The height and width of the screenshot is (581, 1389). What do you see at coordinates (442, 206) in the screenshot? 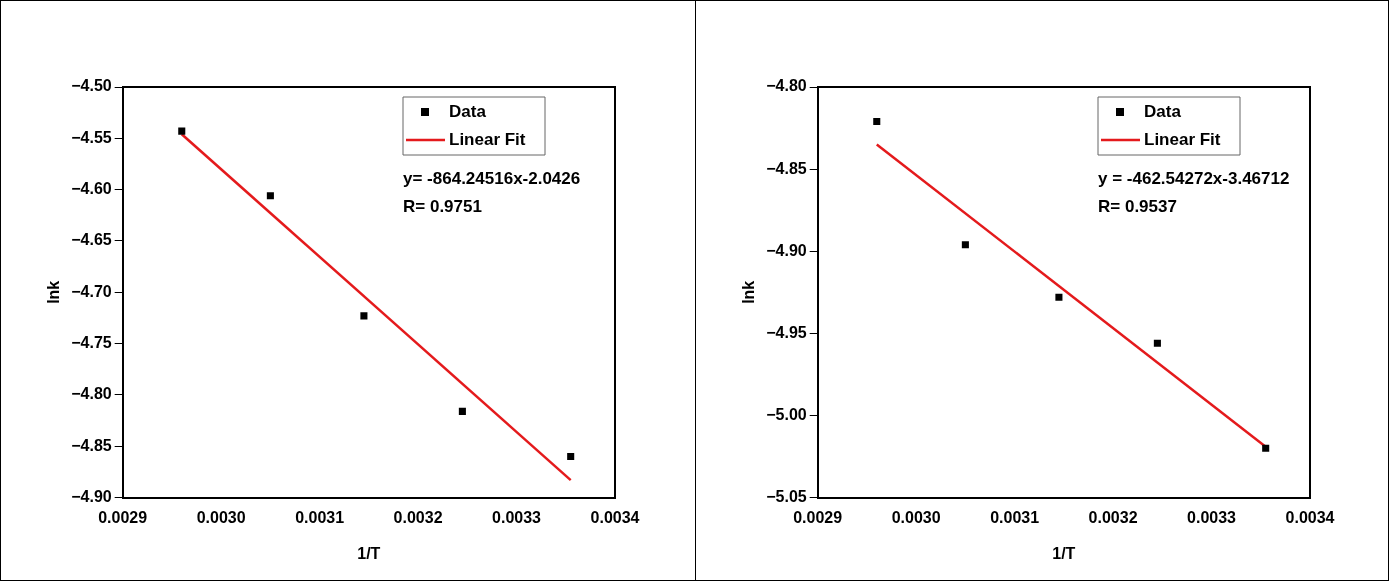
I see `annotation: R= 0.9751` at bounding box center [442, 206].